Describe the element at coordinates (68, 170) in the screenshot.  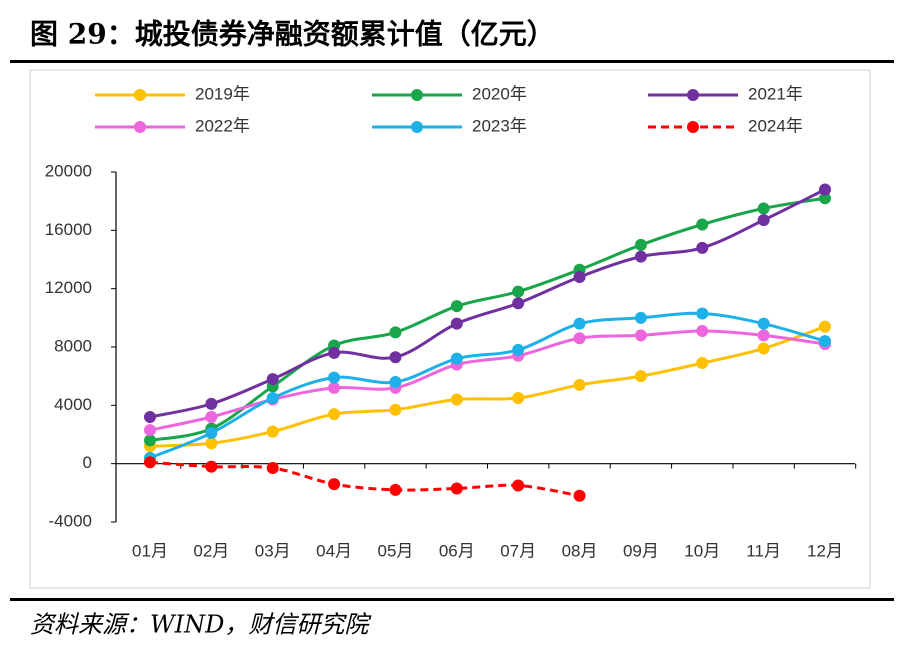
I see `y-tick-label: 20000` at that location.